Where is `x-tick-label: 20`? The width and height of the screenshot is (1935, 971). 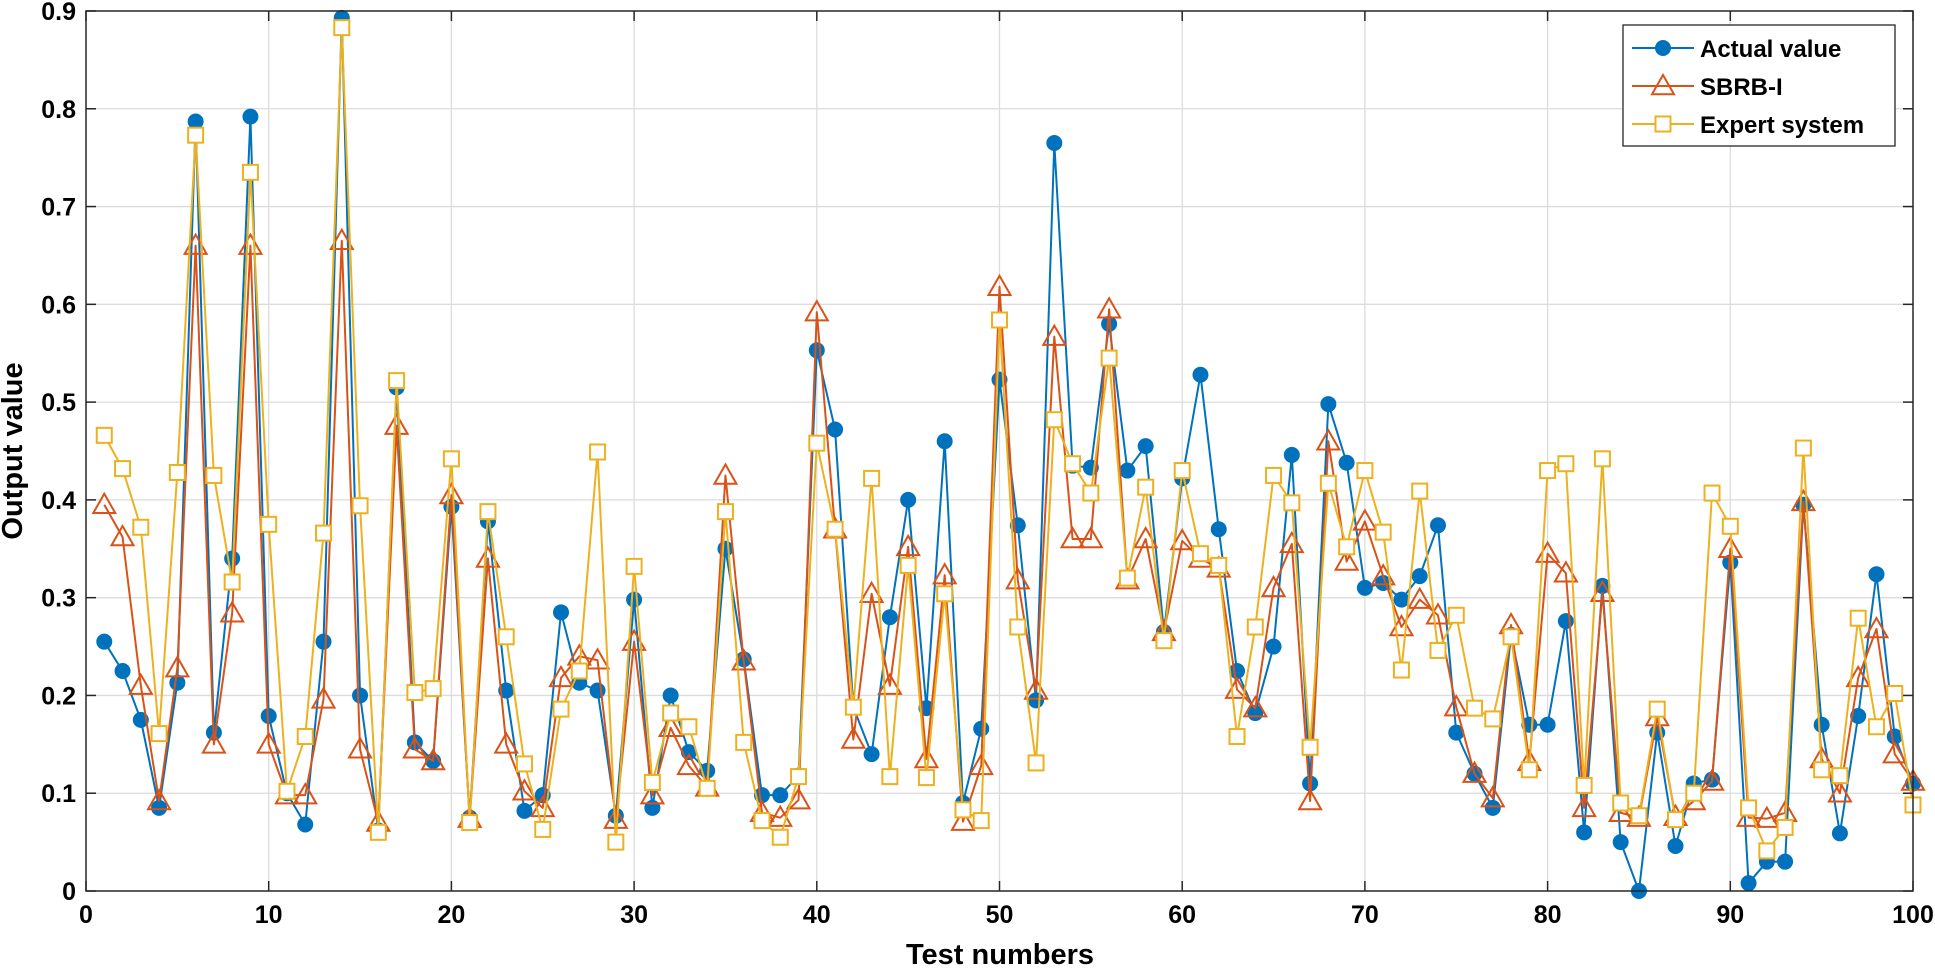 x-tick-label: 20 is located at coordinates (451, 915).